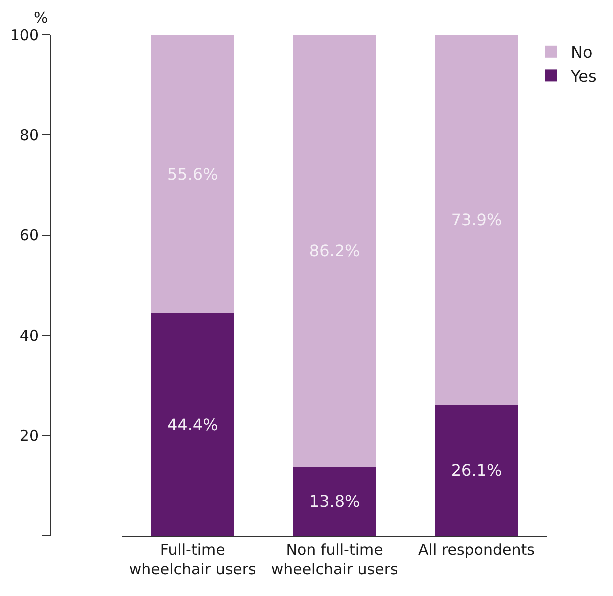 The height and width of the screenshot is (596, 613). Describe the element at coordinates (29, 235) in the screenshot. I see `y-tick-label: 60` at that location.